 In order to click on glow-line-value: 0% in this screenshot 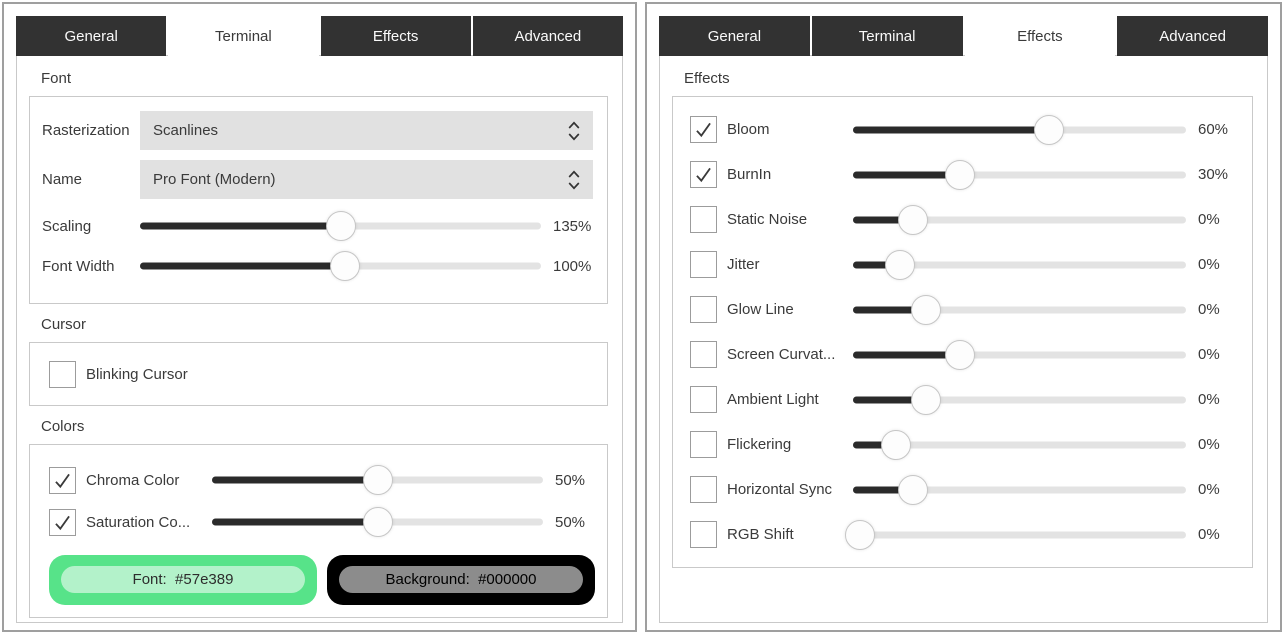, I will do `click(1209, 309)`.